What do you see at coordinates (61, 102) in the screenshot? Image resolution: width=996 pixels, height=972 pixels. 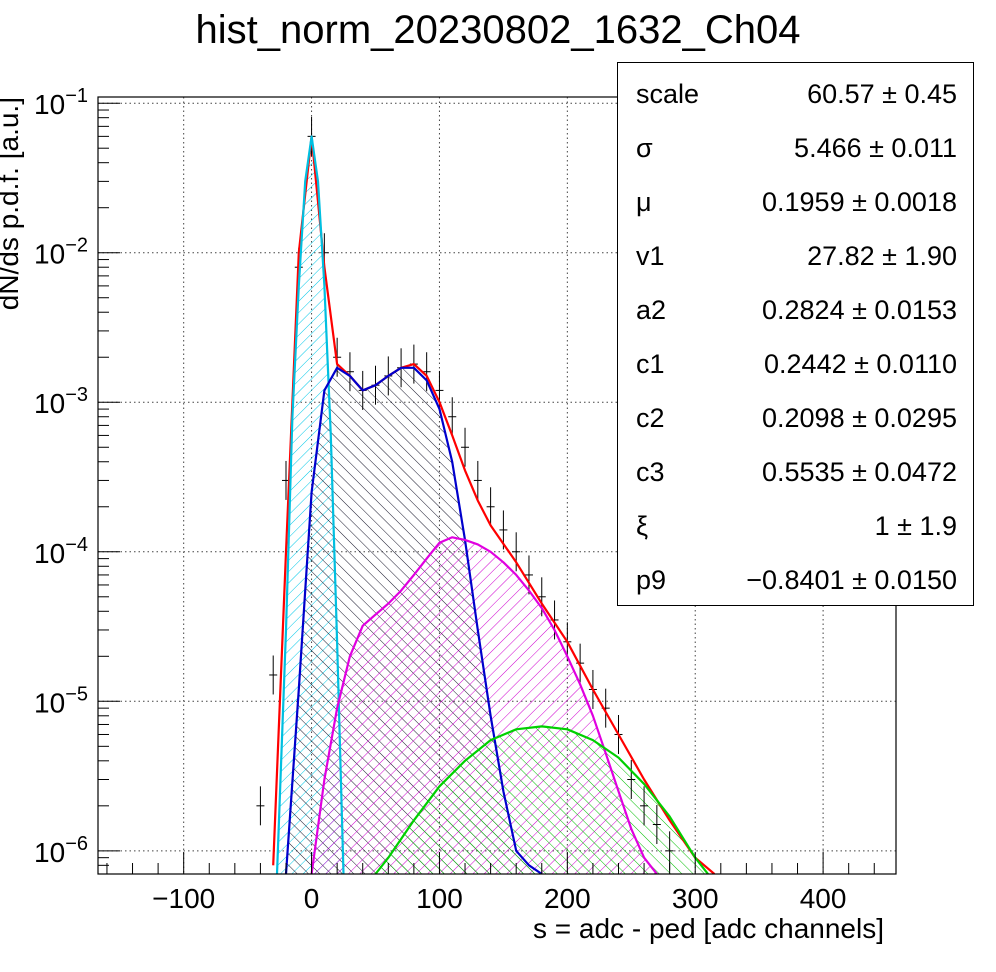 I see `y-tick-label-5: 10⁻¹` at bounding box center [61, 102].